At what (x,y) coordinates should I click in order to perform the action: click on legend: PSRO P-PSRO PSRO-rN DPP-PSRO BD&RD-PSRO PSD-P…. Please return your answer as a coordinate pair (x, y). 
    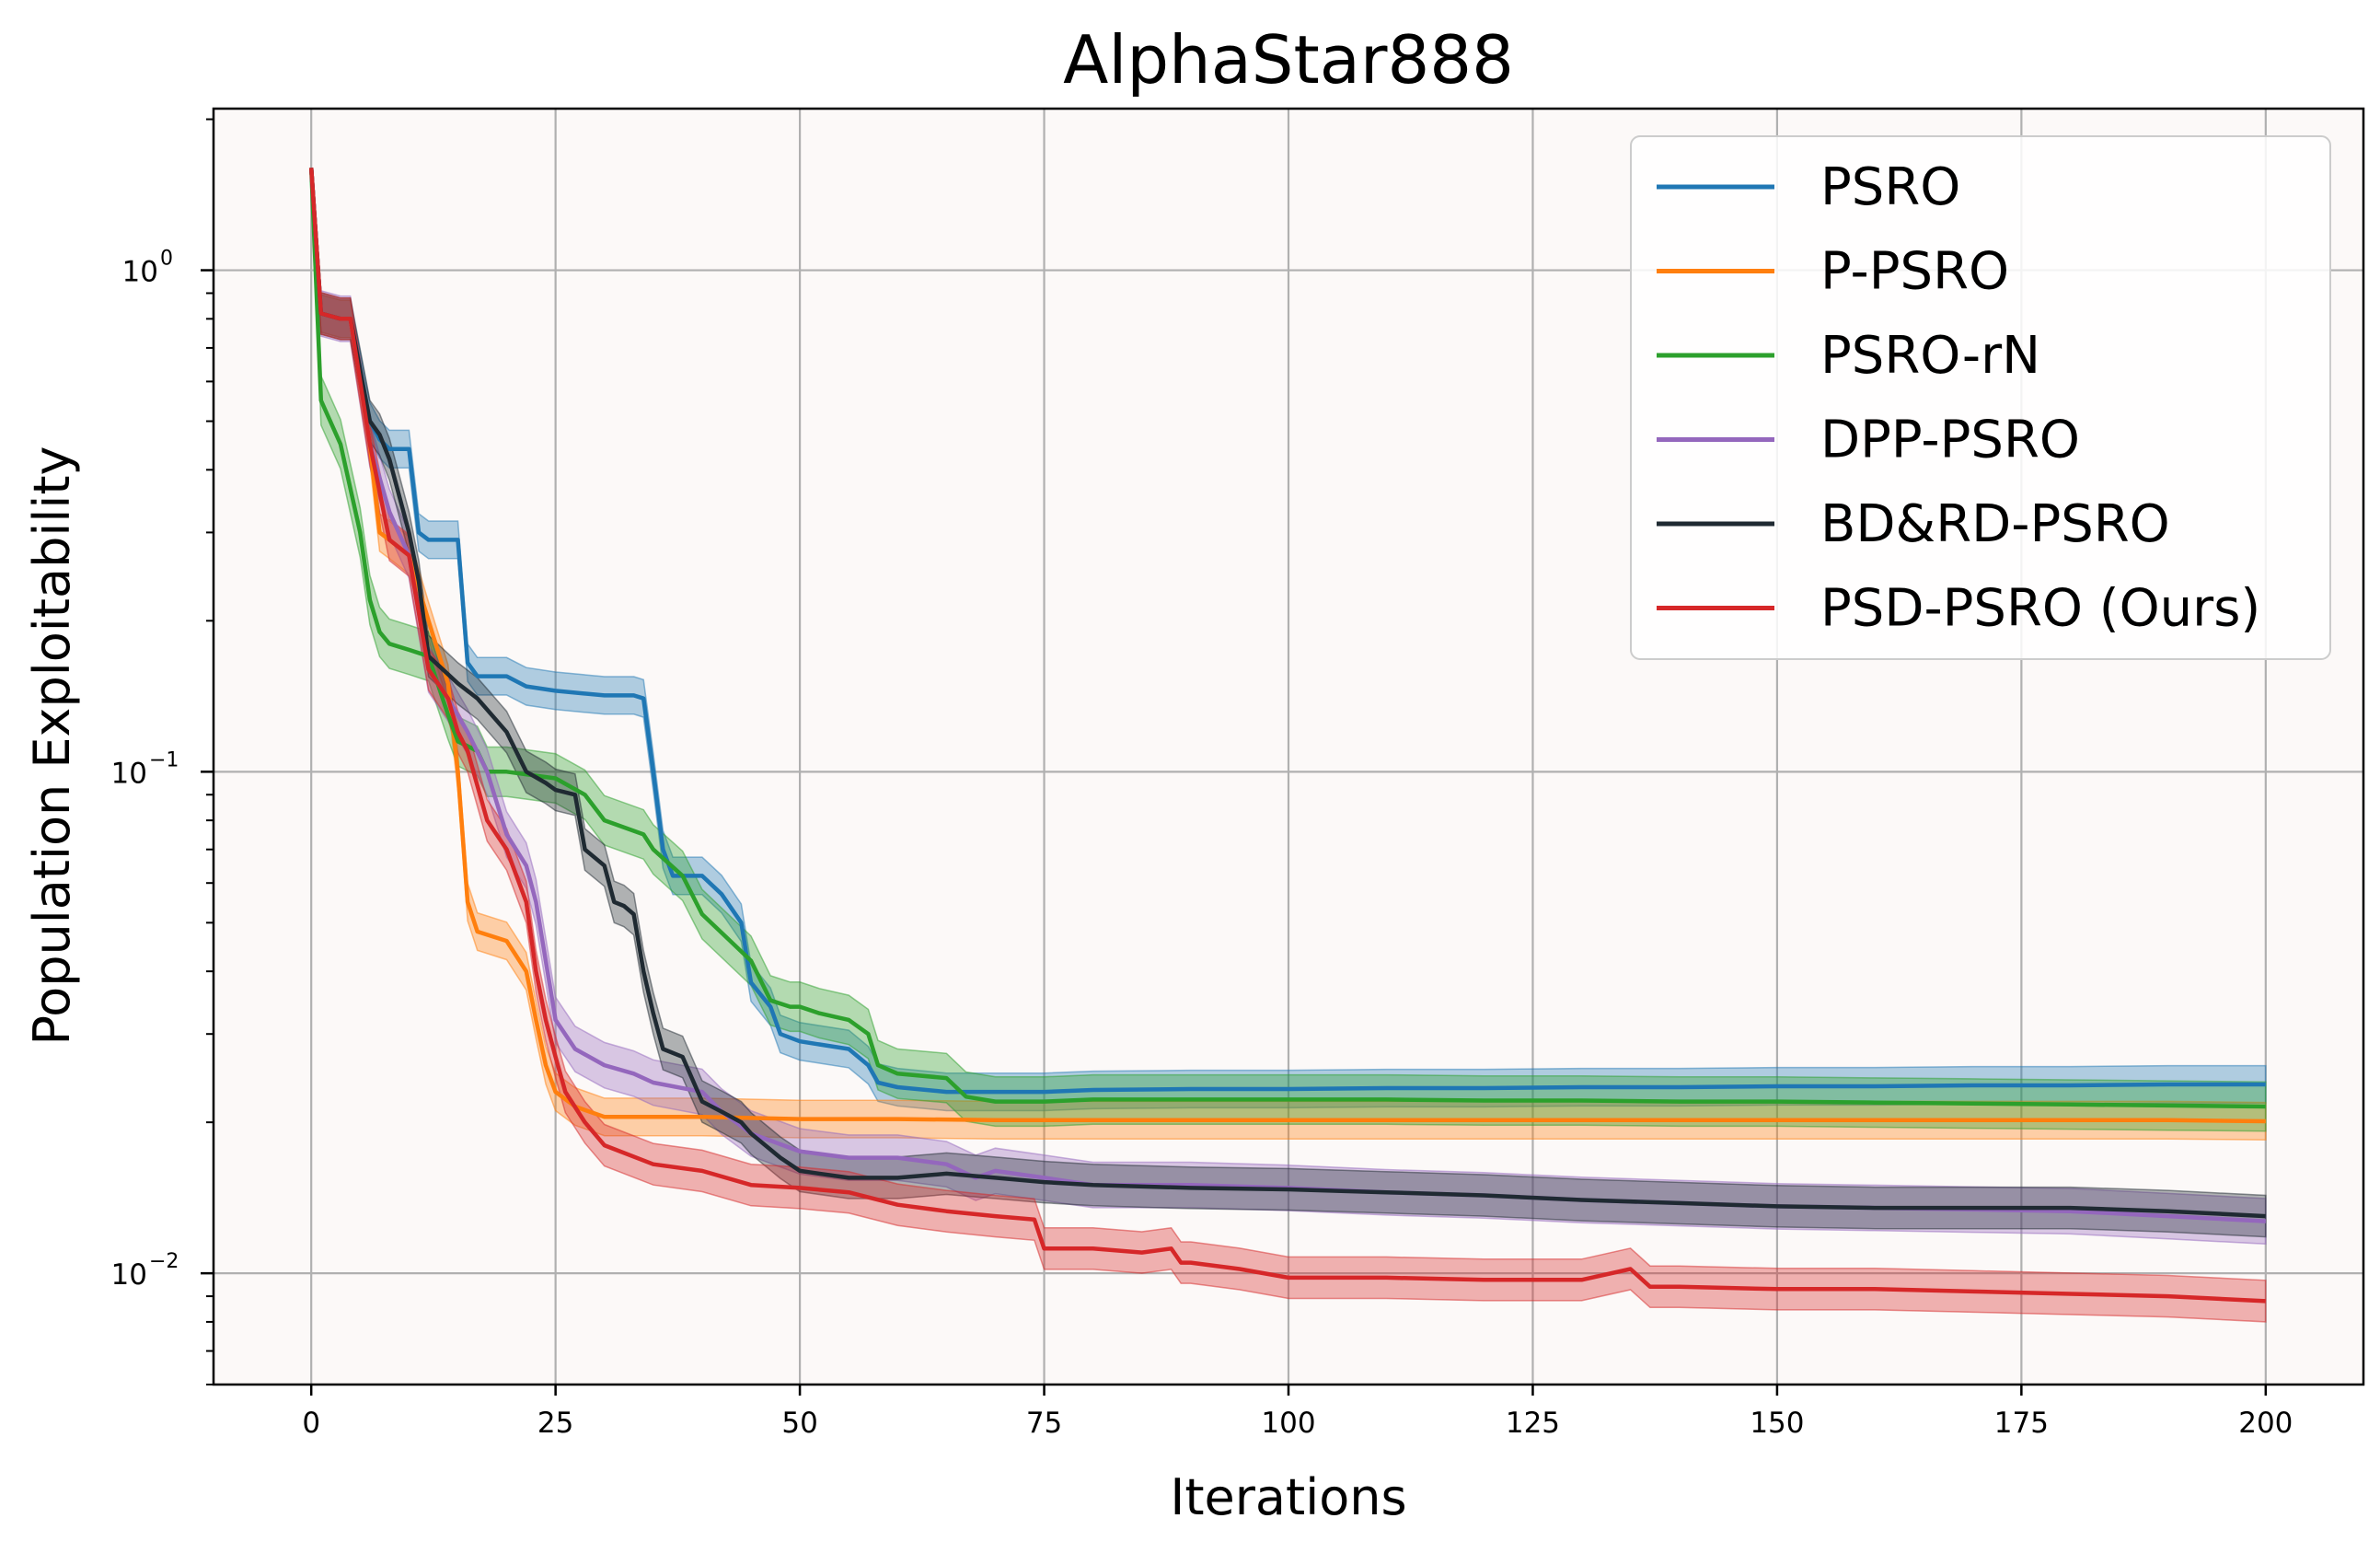
    Looking at the image, I should click on (1980, 397).